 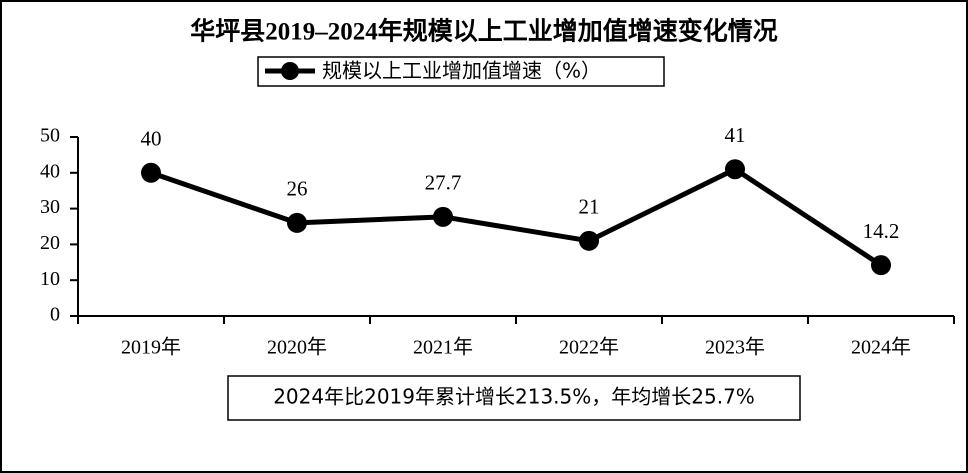 What do you see at coordinates (881, 347) in the screenshot?
I see `x-tick-label: 2024年` at bounding box center [881, 347].